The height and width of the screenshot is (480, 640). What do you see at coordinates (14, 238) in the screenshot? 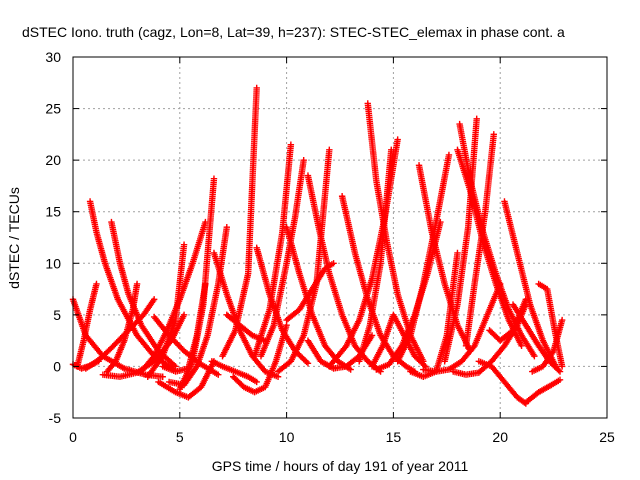
I see `y-axis-label: dSTEC / TECUs` at bounding box center [14, 238].